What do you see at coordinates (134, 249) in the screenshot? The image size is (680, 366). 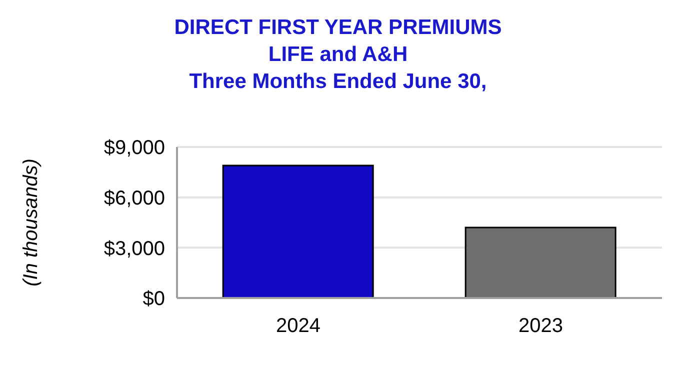 I see `y-tick-label: $3,000` at bounding box center [134, 249].